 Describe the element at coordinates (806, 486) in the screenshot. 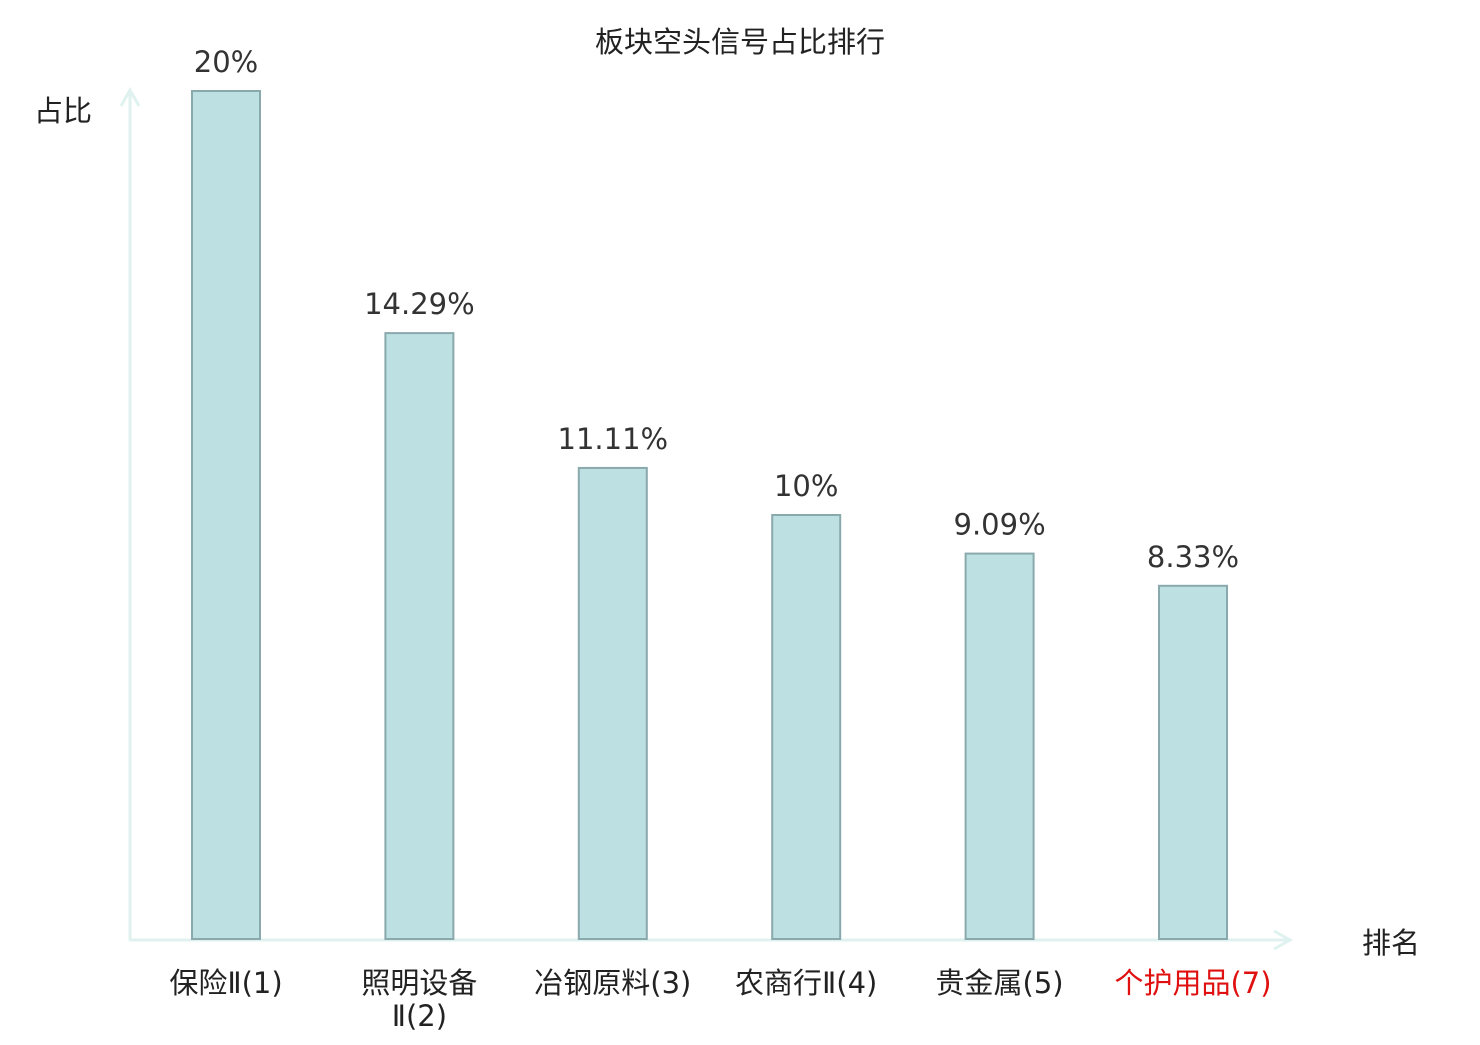

I see `bar-value-label: 10%` at that location.